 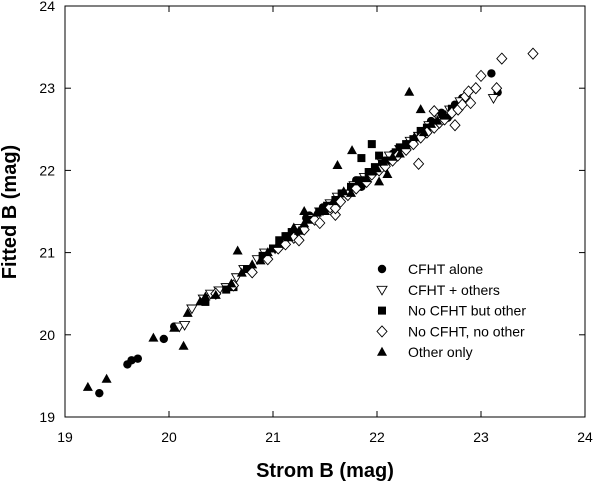 I want to click on y-axis-title: Fitted B (mag), so click(x=10, y=212).